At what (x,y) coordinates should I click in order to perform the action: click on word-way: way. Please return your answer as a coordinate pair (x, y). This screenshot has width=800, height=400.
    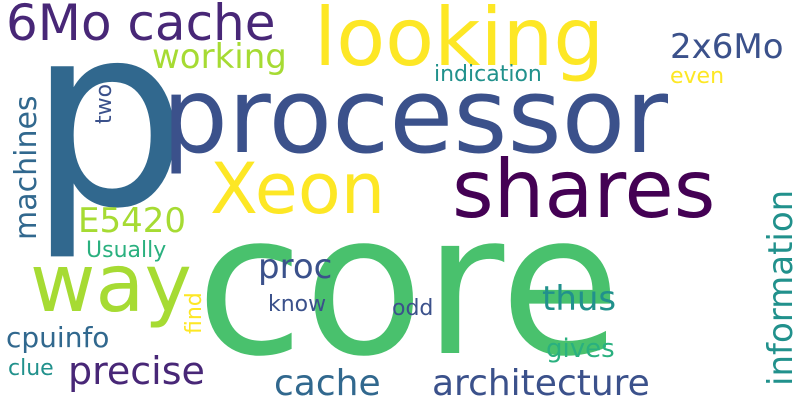
    Looking at the image, I should click on (111, 283).